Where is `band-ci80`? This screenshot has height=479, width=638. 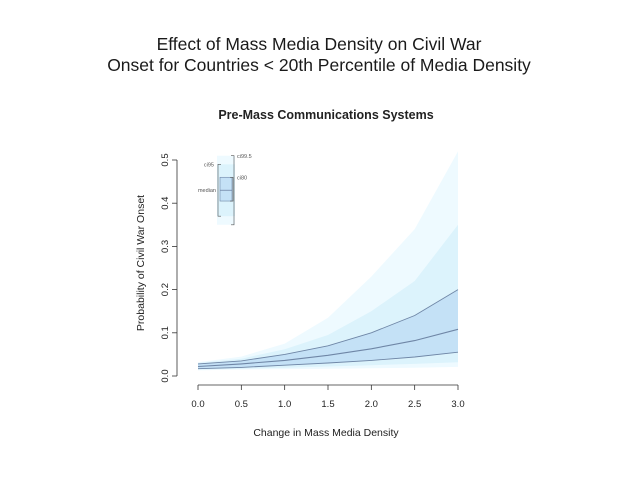 band-ci80 is located at coordinates (328, 329).